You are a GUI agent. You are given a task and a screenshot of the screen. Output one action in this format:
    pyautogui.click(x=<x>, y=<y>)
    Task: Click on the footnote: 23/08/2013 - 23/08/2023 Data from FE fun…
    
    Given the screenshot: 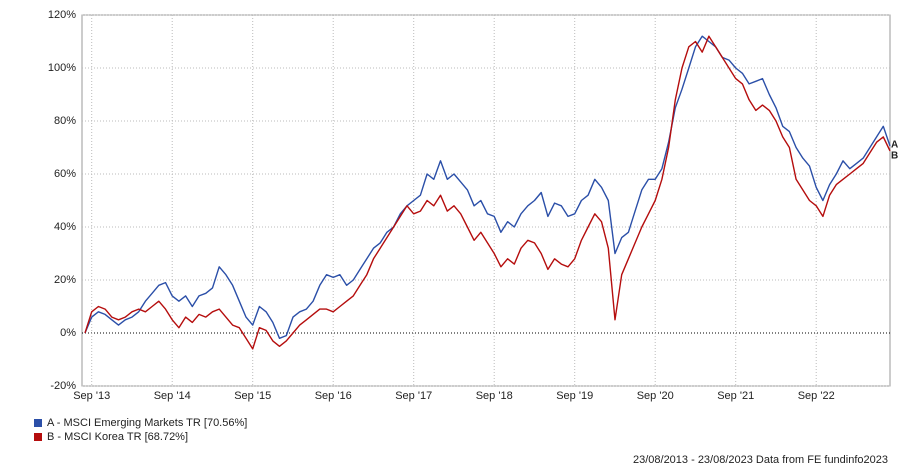 What is the action you would take?
    pyautogui.click(x=760, y=460)
    